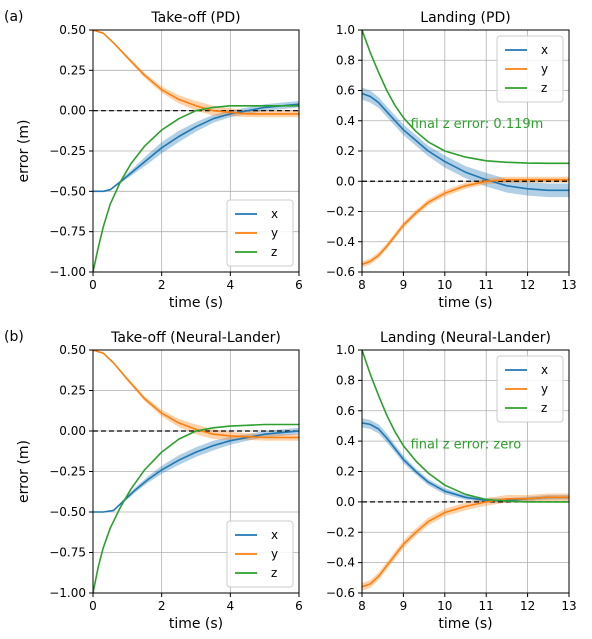 This screenshot has height=639, width=592. I want to click on panel-title: Take-off (PD), so click(195, 18).